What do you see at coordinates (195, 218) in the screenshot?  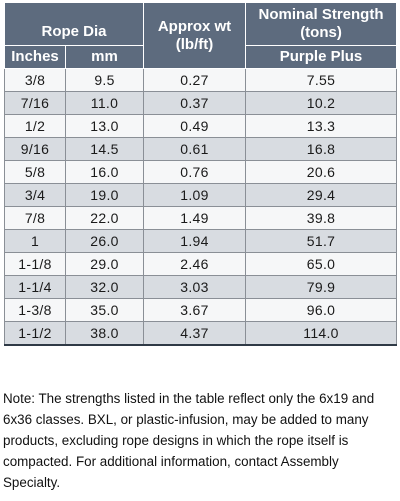 I see `cell-weight: 1.49` at bounding box center [195, 218].